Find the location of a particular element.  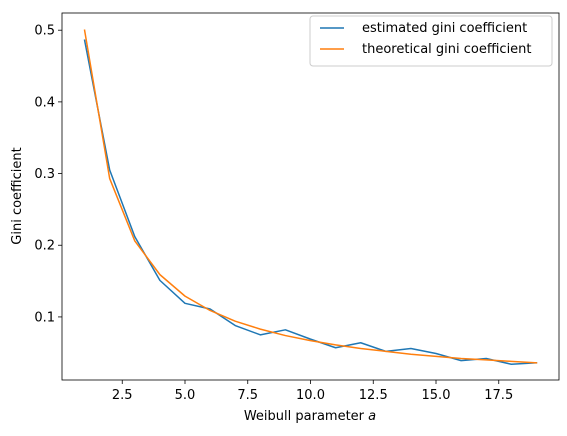

y-tick-label: 0.2 is located at coordinates (44, 246).